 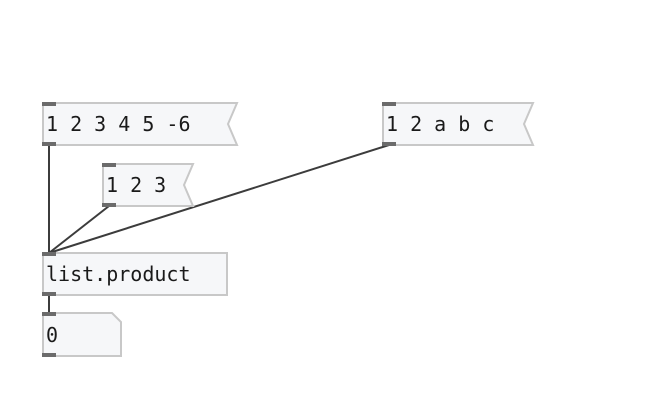 I want to click on number-inlet, so click(x=49, y=314).